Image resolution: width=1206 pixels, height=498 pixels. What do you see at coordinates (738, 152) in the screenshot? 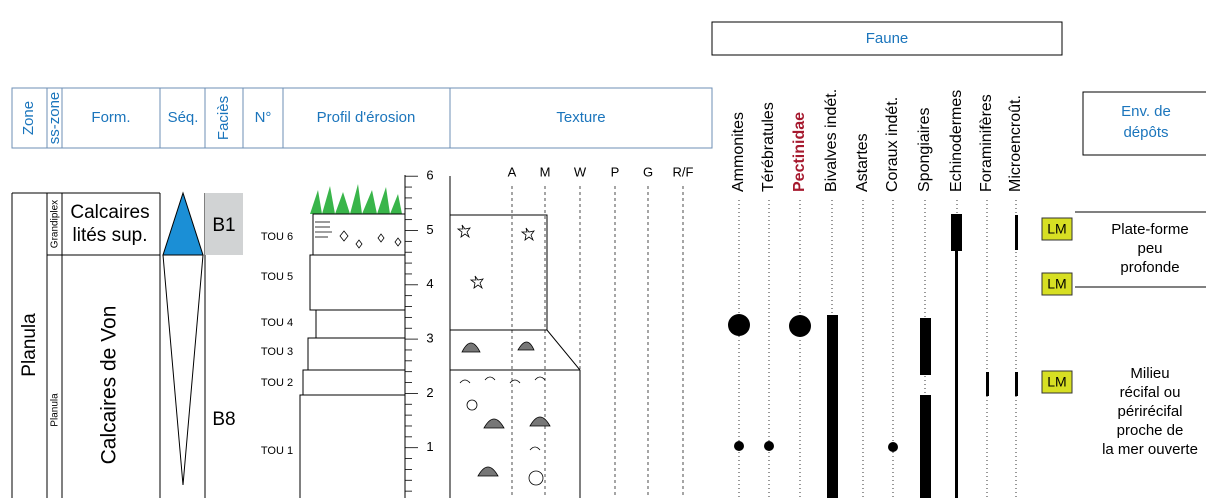
I see `fauna-label: Ammonites` at bounding box center [738, 152].